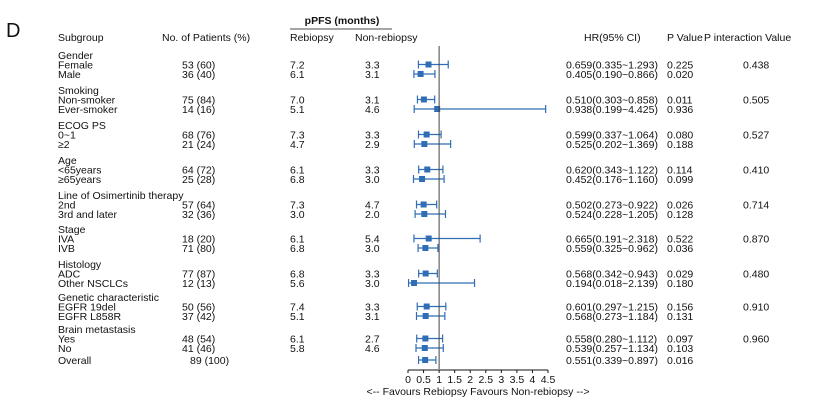 This screenshot has width=832, height=406. What do you see at coordinates (297, 284) in the screenshot?
I see `row-rebiopsy: 5.6` at bounding box center [297, 284].